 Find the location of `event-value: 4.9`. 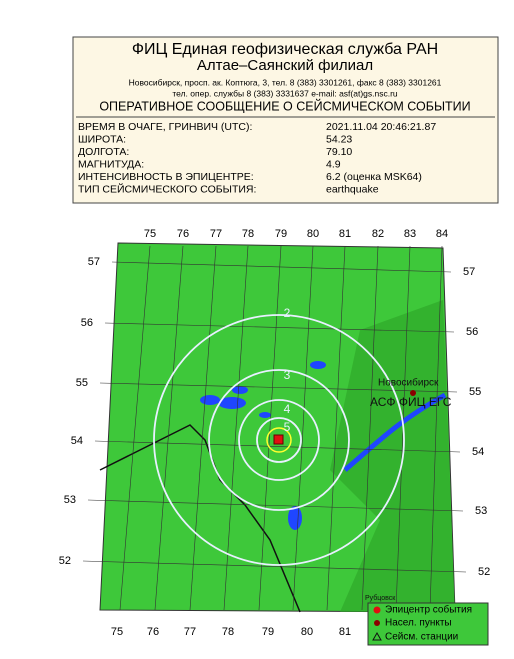

event-value: 4.9 is located at coordinates (333, 164).